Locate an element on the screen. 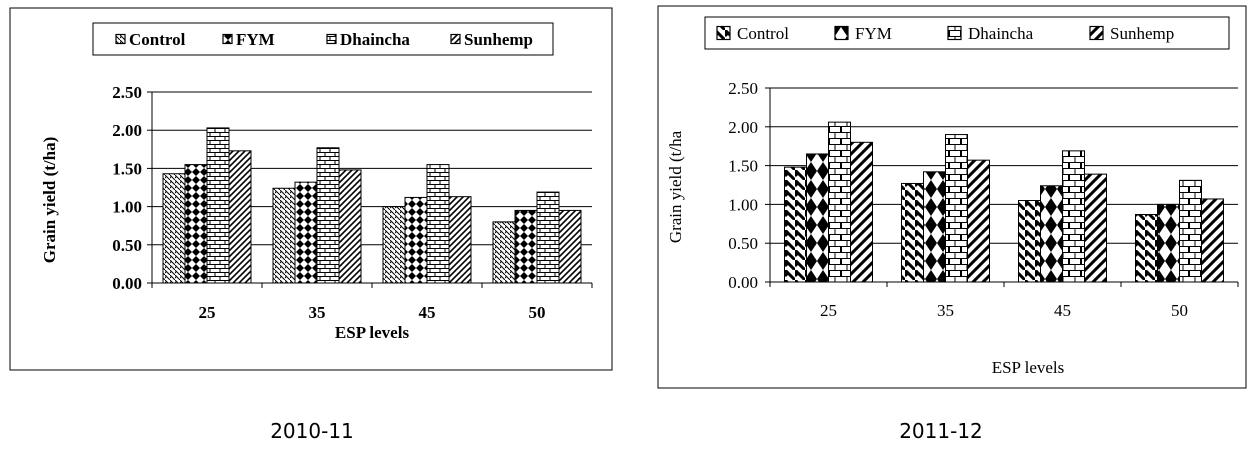 The height and width of the screenshot is (450, 1250). y-axis-title: Grain yield (t/ha is located at coordinates (675, 186).